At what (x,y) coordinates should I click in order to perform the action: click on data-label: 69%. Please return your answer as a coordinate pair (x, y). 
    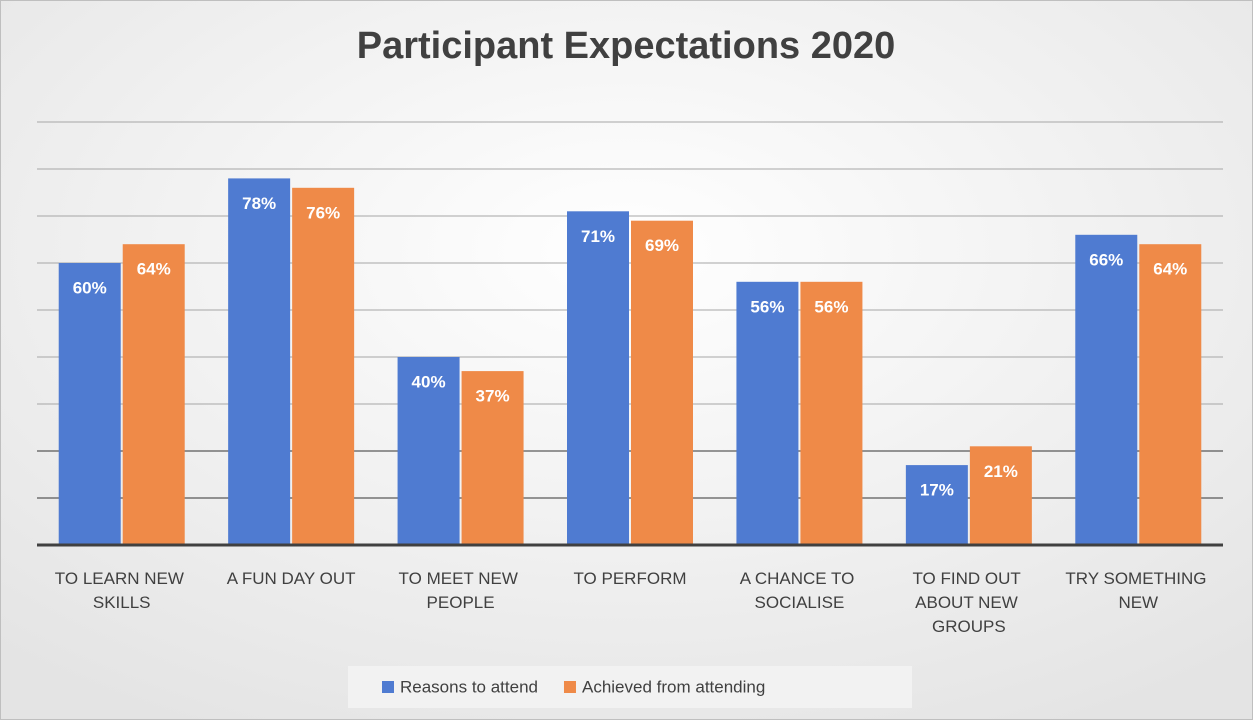
    Looking at the image, I should click on (662, 245).